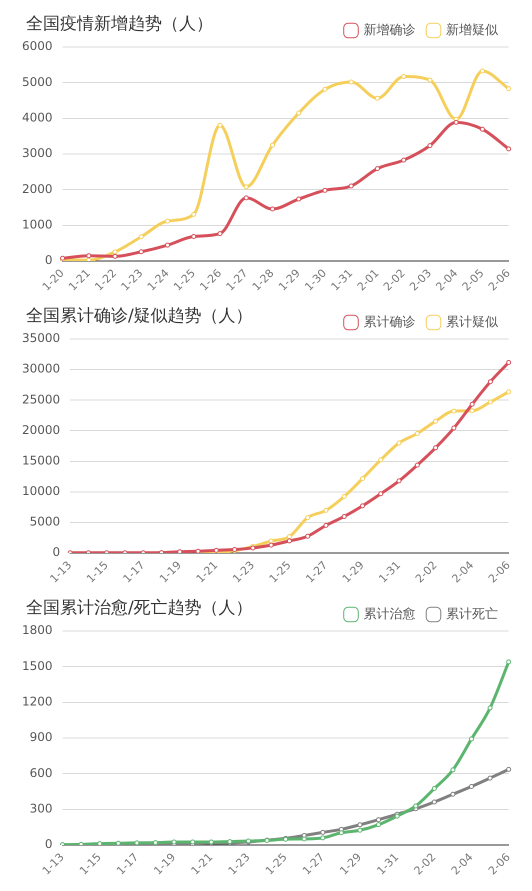  What do you see at coordinates (41, 429) in the screenshot?
I see `y-tick-label: 20000` at bounding box center [41, 429].